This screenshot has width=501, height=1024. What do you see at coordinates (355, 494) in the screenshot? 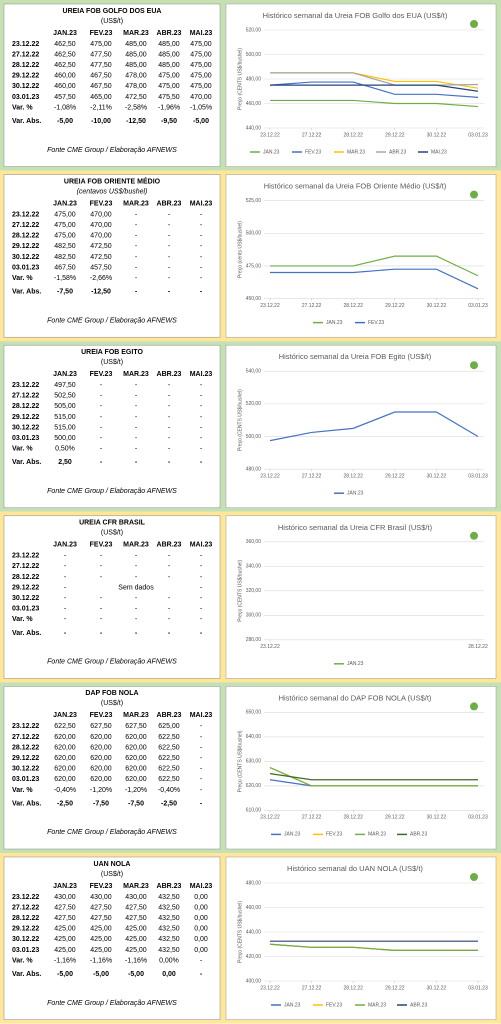
I see `legend-label: JAN.23` at bounding box center [355, 494].